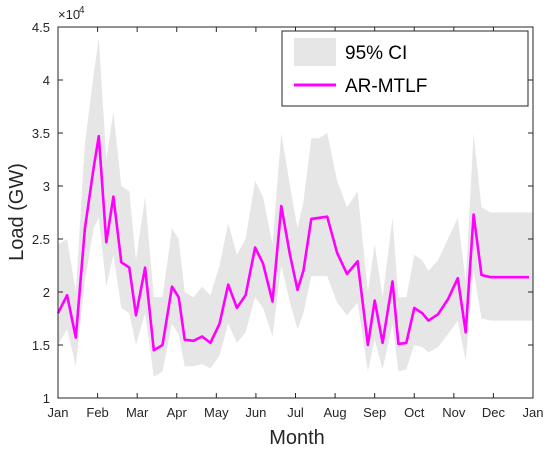  Describe the element at coordinates (405, 68) in the screenshot. I see `legend: 95% CI AR-MTLF` at that location.